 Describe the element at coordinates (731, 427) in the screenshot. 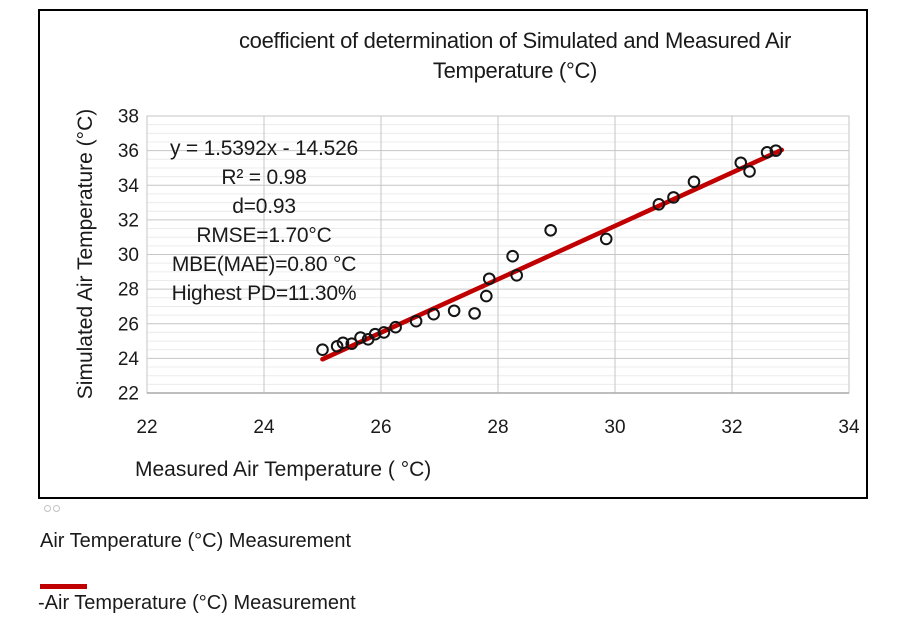

I see `x-tick-label: 32` at that location.